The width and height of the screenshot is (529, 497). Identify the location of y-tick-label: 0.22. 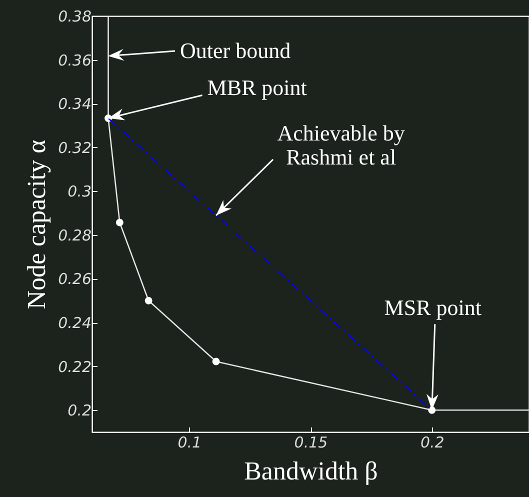
(75, 367).